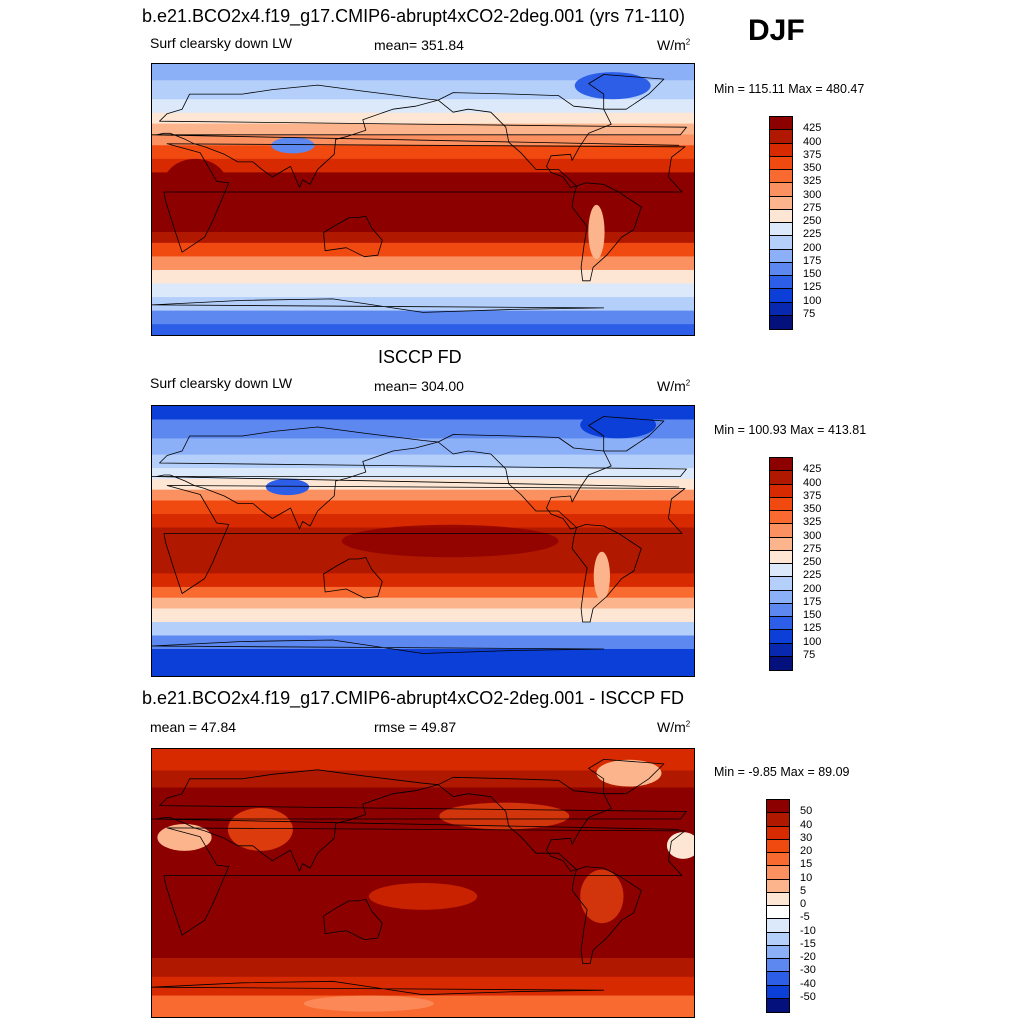 This screenshot has width=1024, height=1024. I want to click on panel1-map-field, so click(423, 199).